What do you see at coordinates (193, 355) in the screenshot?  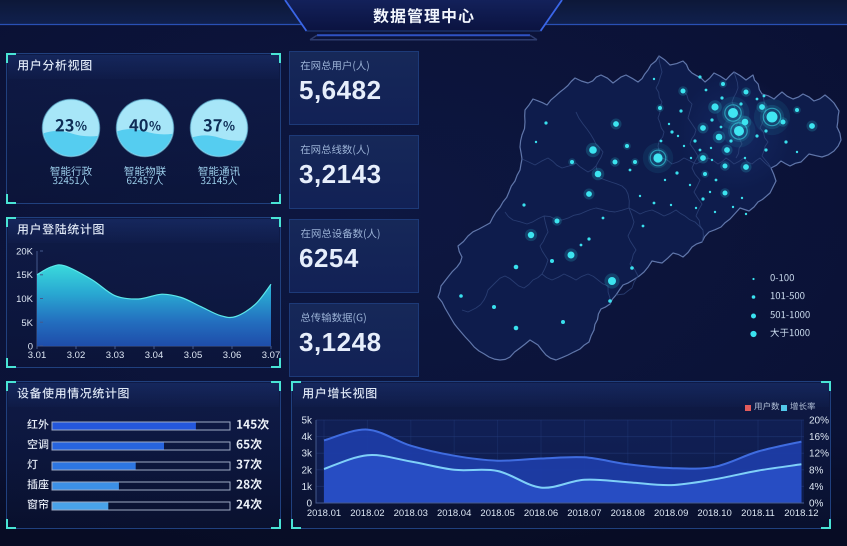 I see `svg-text: 3.05` at bounding box center [193, 355].